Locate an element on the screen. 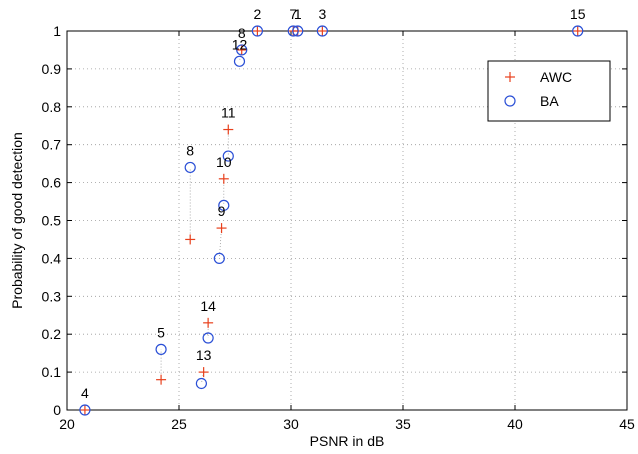  point-label: 3 is located at coordinates (322, 14).